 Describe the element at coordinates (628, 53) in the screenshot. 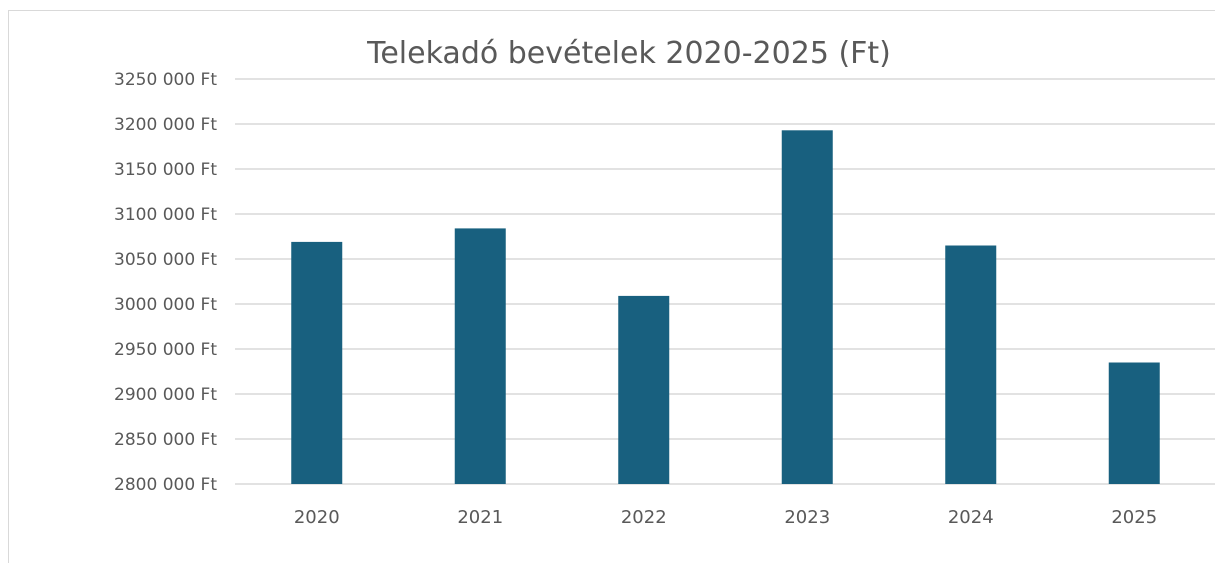

I see `chart-title: Telekadó bevételek 2020-2025 (Ft)` at that location.